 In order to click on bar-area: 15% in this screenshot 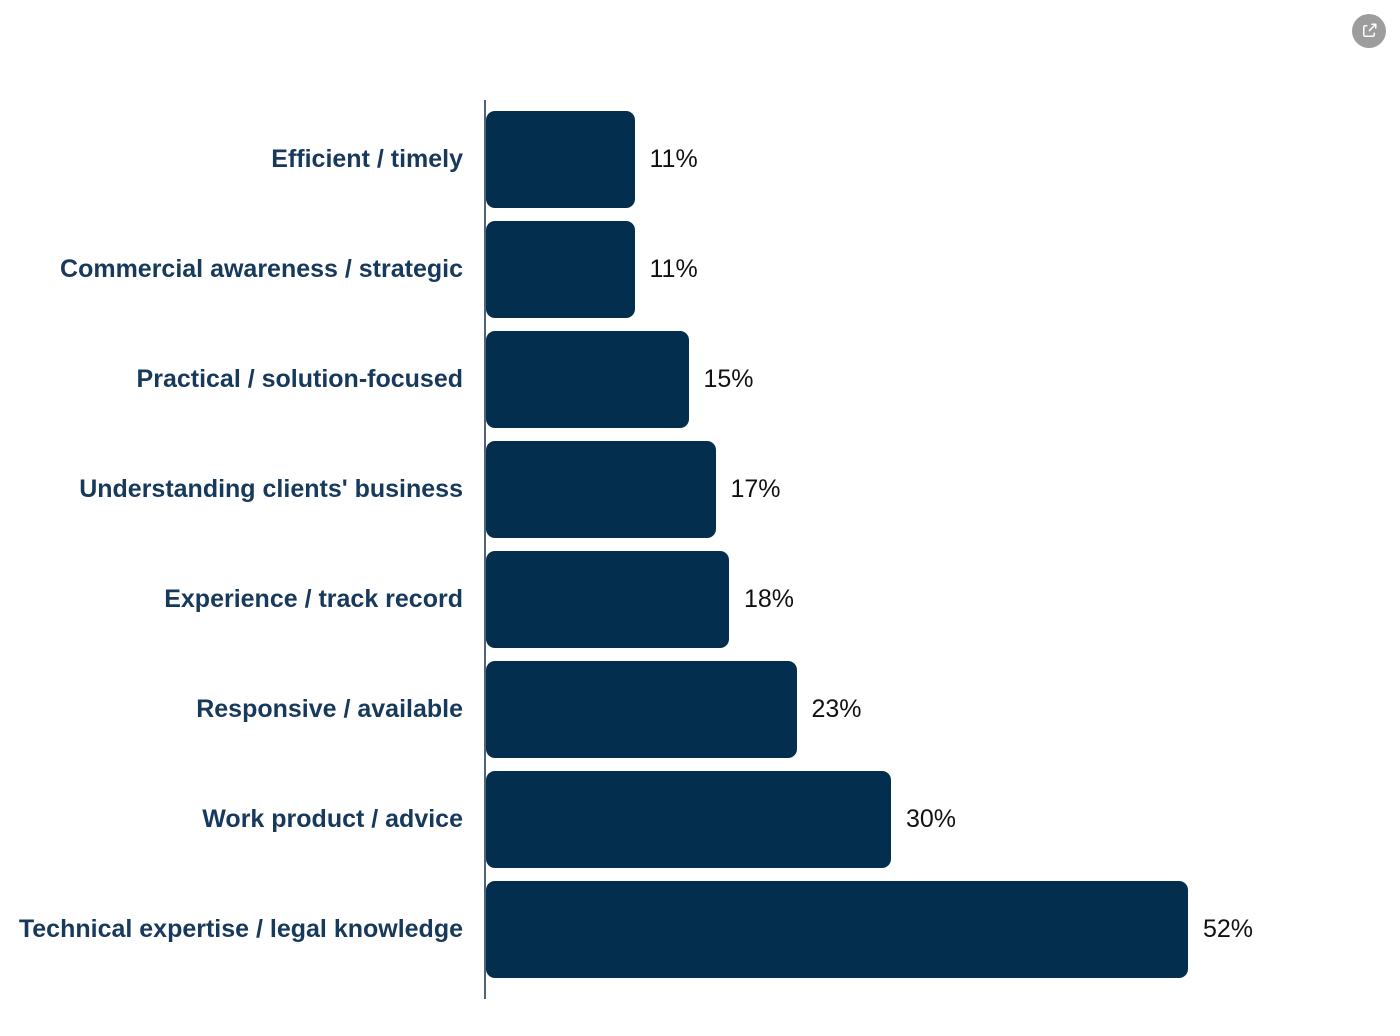, I will do `click(943, 379)`.